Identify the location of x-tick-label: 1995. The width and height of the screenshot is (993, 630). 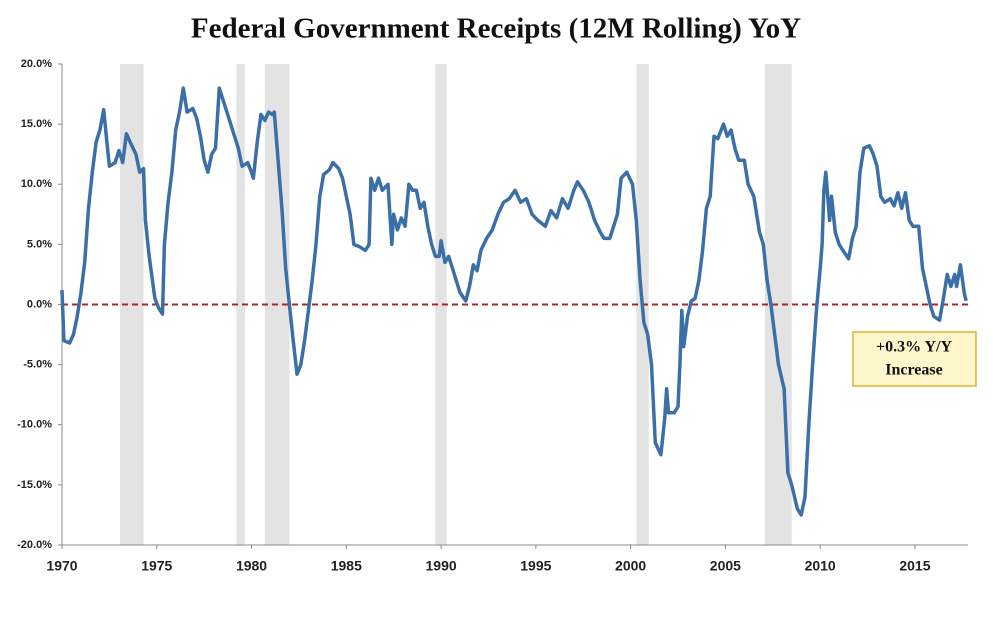
(535, 566).